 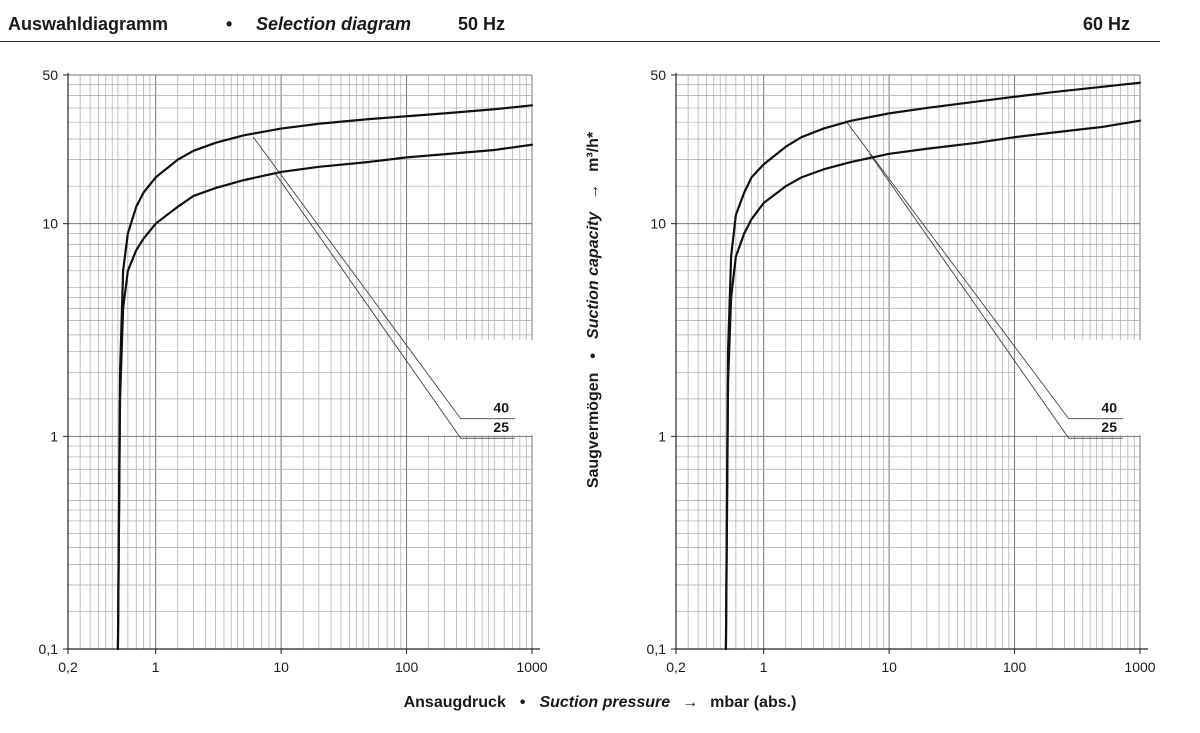 What do you see at coordinates (1106, 24) in the screenshot?
I see `frequency-60hz-label: 60 Hz` at bounding box center [1106, 24].